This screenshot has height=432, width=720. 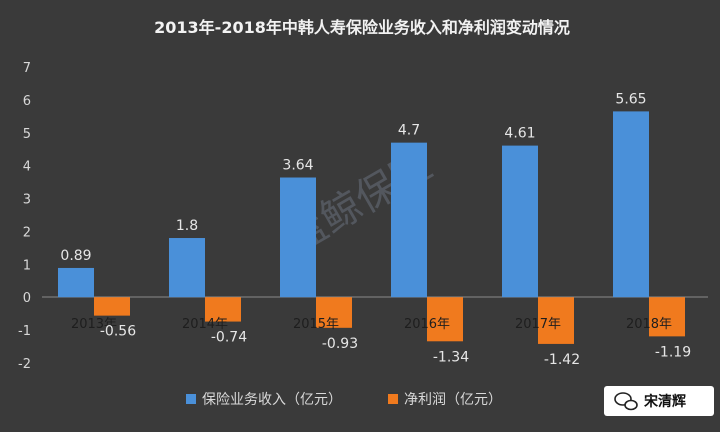 What do you see at coordinates (664, 401) in the screenshot?
I see `source-badge-text: 宋清辉` at bounding box center [664, 401].